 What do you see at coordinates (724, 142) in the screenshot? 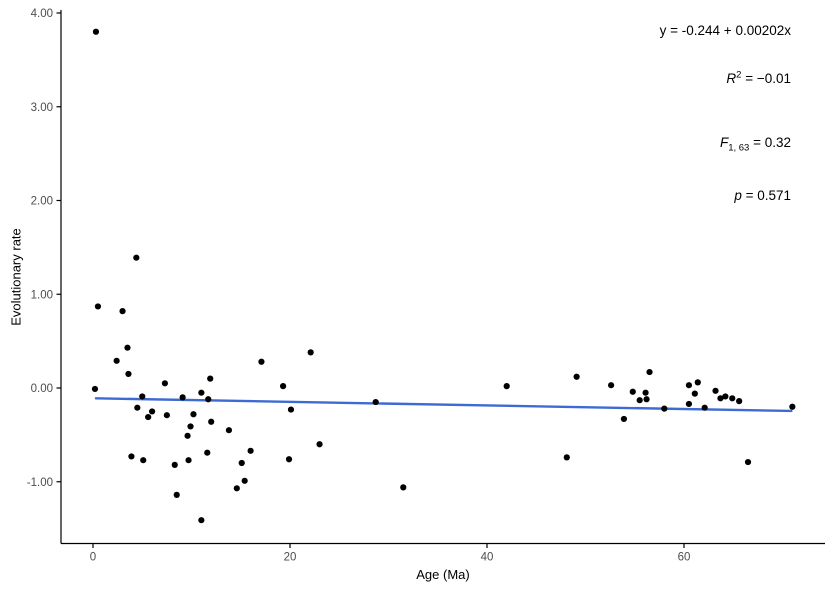
I see `f-symbol: F` at bounding box center [724, 142].